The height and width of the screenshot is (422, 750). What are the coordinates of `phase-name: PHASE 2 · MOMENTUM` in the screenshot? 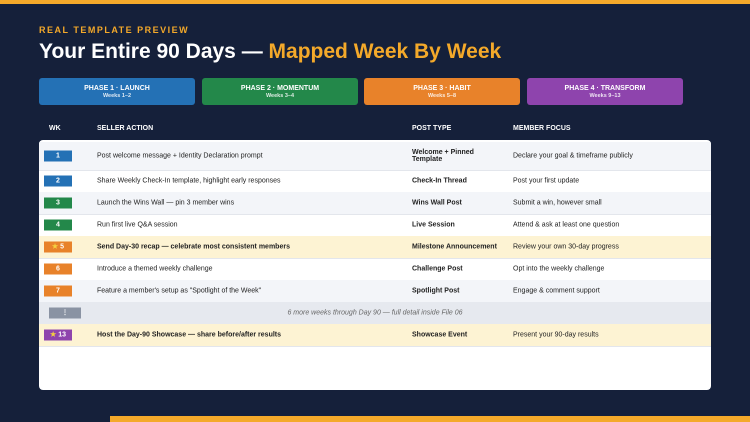 It's located at (280, 88).